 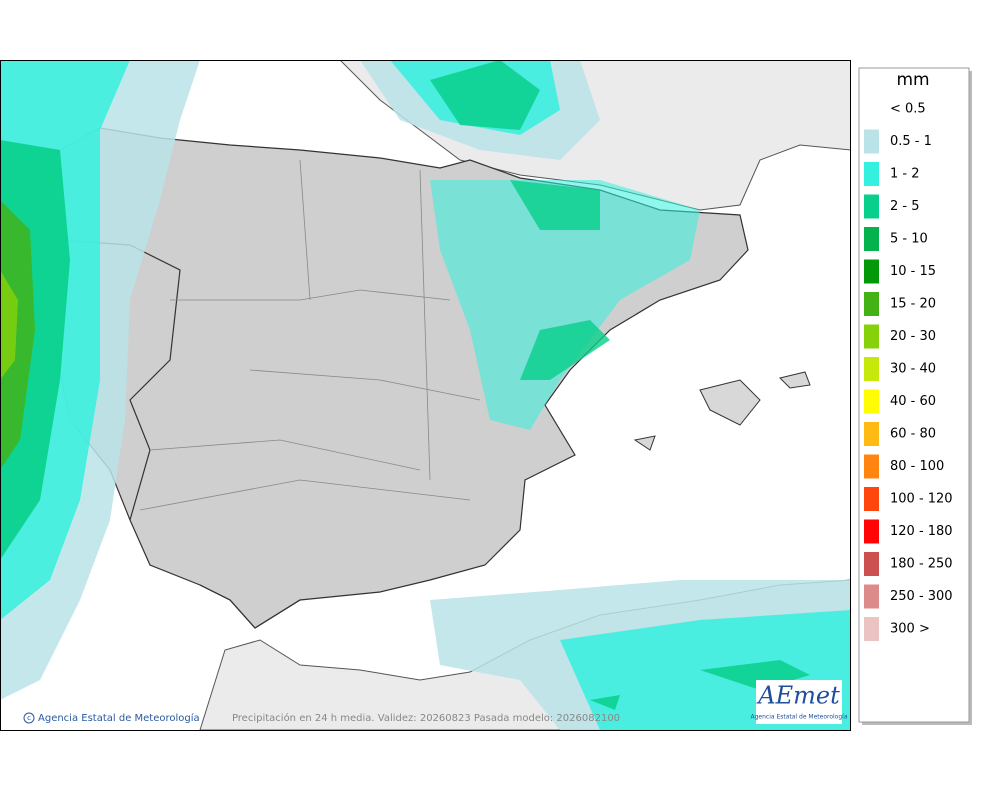 What do you see at coordinates (913, 336) in the screenshot?
I see `legend-label: 20 - 30` at bounding box center [913, 336].